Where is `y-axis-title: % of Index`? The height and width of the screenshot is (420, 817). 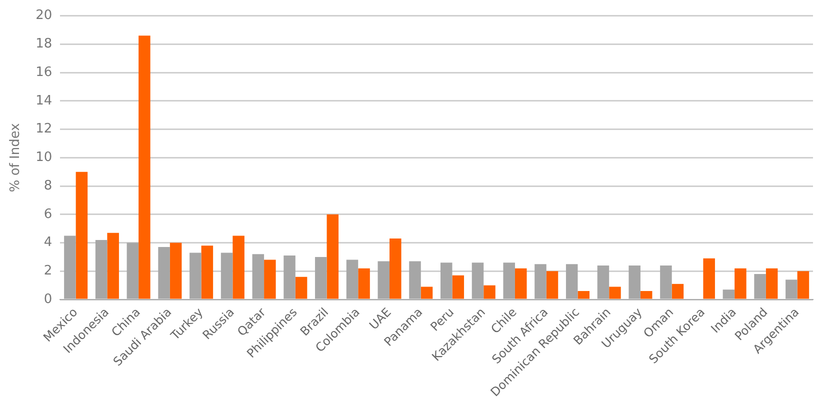 y-axis-title: % of Index is located at coordinates (16, 157).